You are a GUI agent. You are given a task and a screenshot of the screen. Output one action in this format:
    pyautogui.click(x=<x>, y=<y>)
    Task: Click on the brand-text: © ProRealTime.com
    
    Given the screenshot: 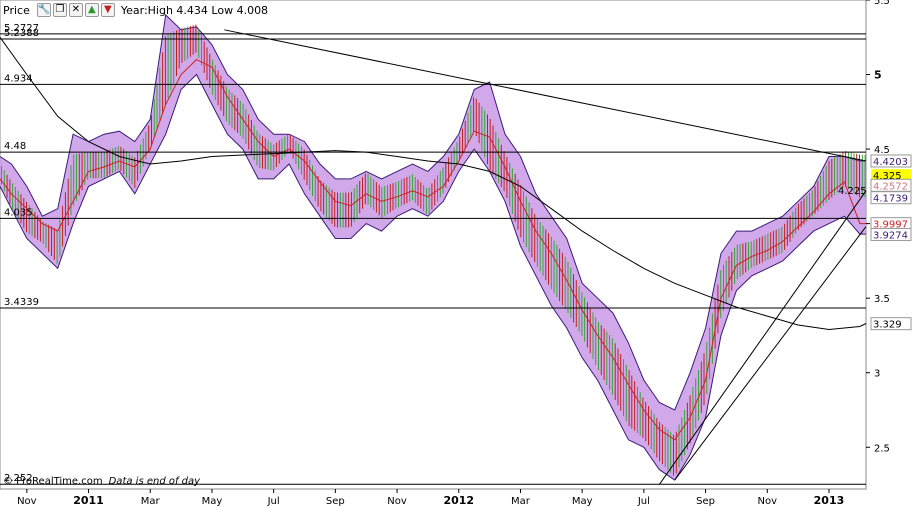 What is the action you would take?
    pyautogui.click(x=53, y=481)
    